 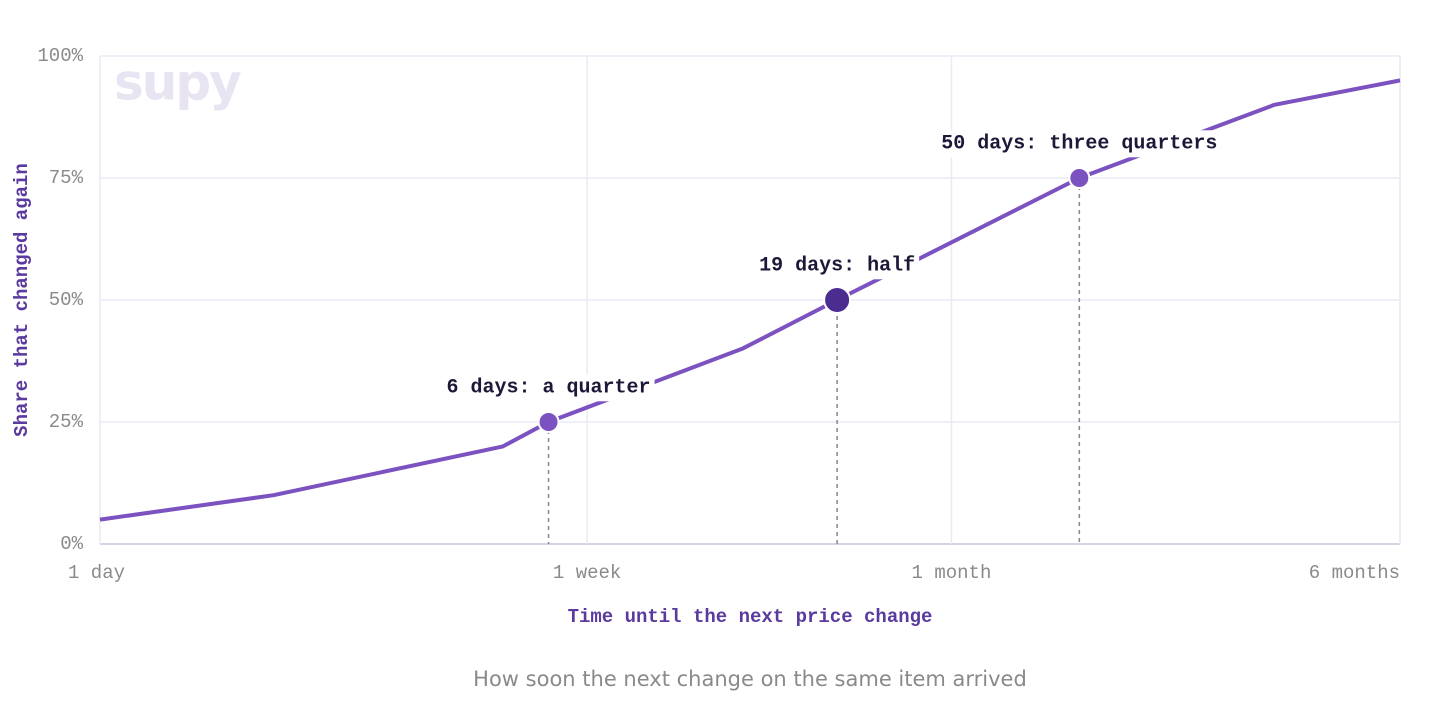 What do you see at coordinates (22, 300) in the screenshot?
I see `y-axis-title: Share that changed again` at bounding box center [22, 300].